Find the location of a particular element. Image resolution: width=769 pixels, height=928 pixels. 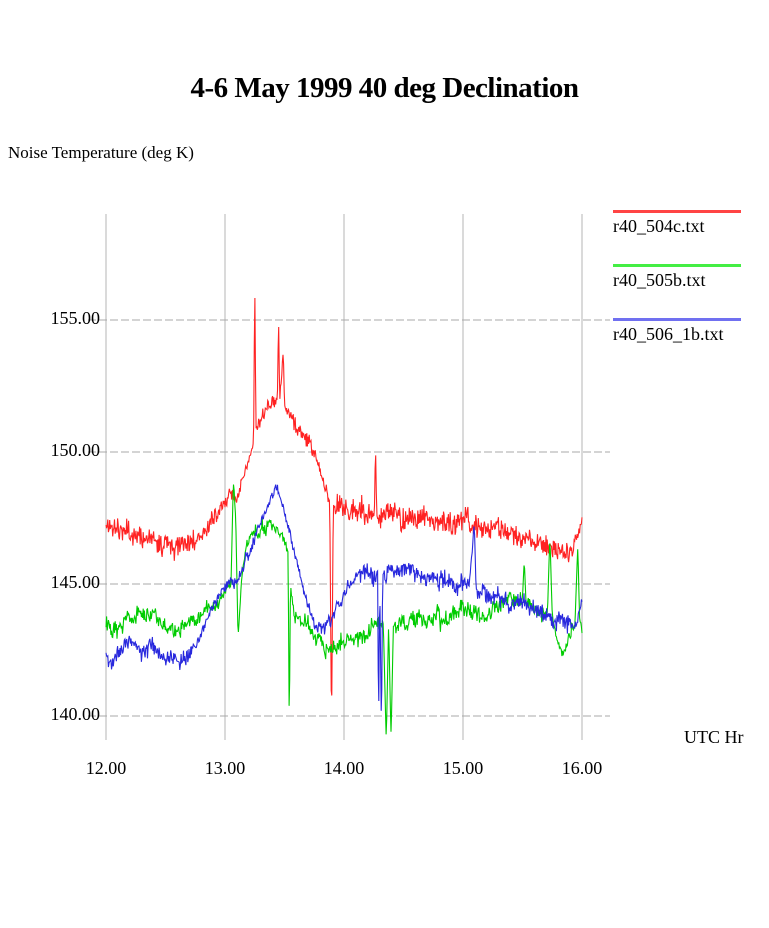

x-tick-label: 16.00 is located at coordinates (582, 768).